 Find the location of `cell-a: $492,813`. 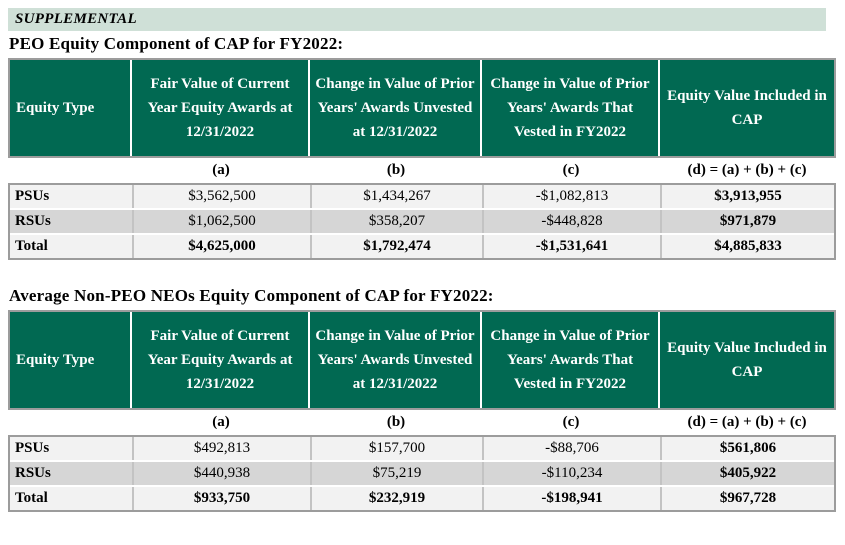

cell-a: $492,813 is located at coordinates (221, 448).